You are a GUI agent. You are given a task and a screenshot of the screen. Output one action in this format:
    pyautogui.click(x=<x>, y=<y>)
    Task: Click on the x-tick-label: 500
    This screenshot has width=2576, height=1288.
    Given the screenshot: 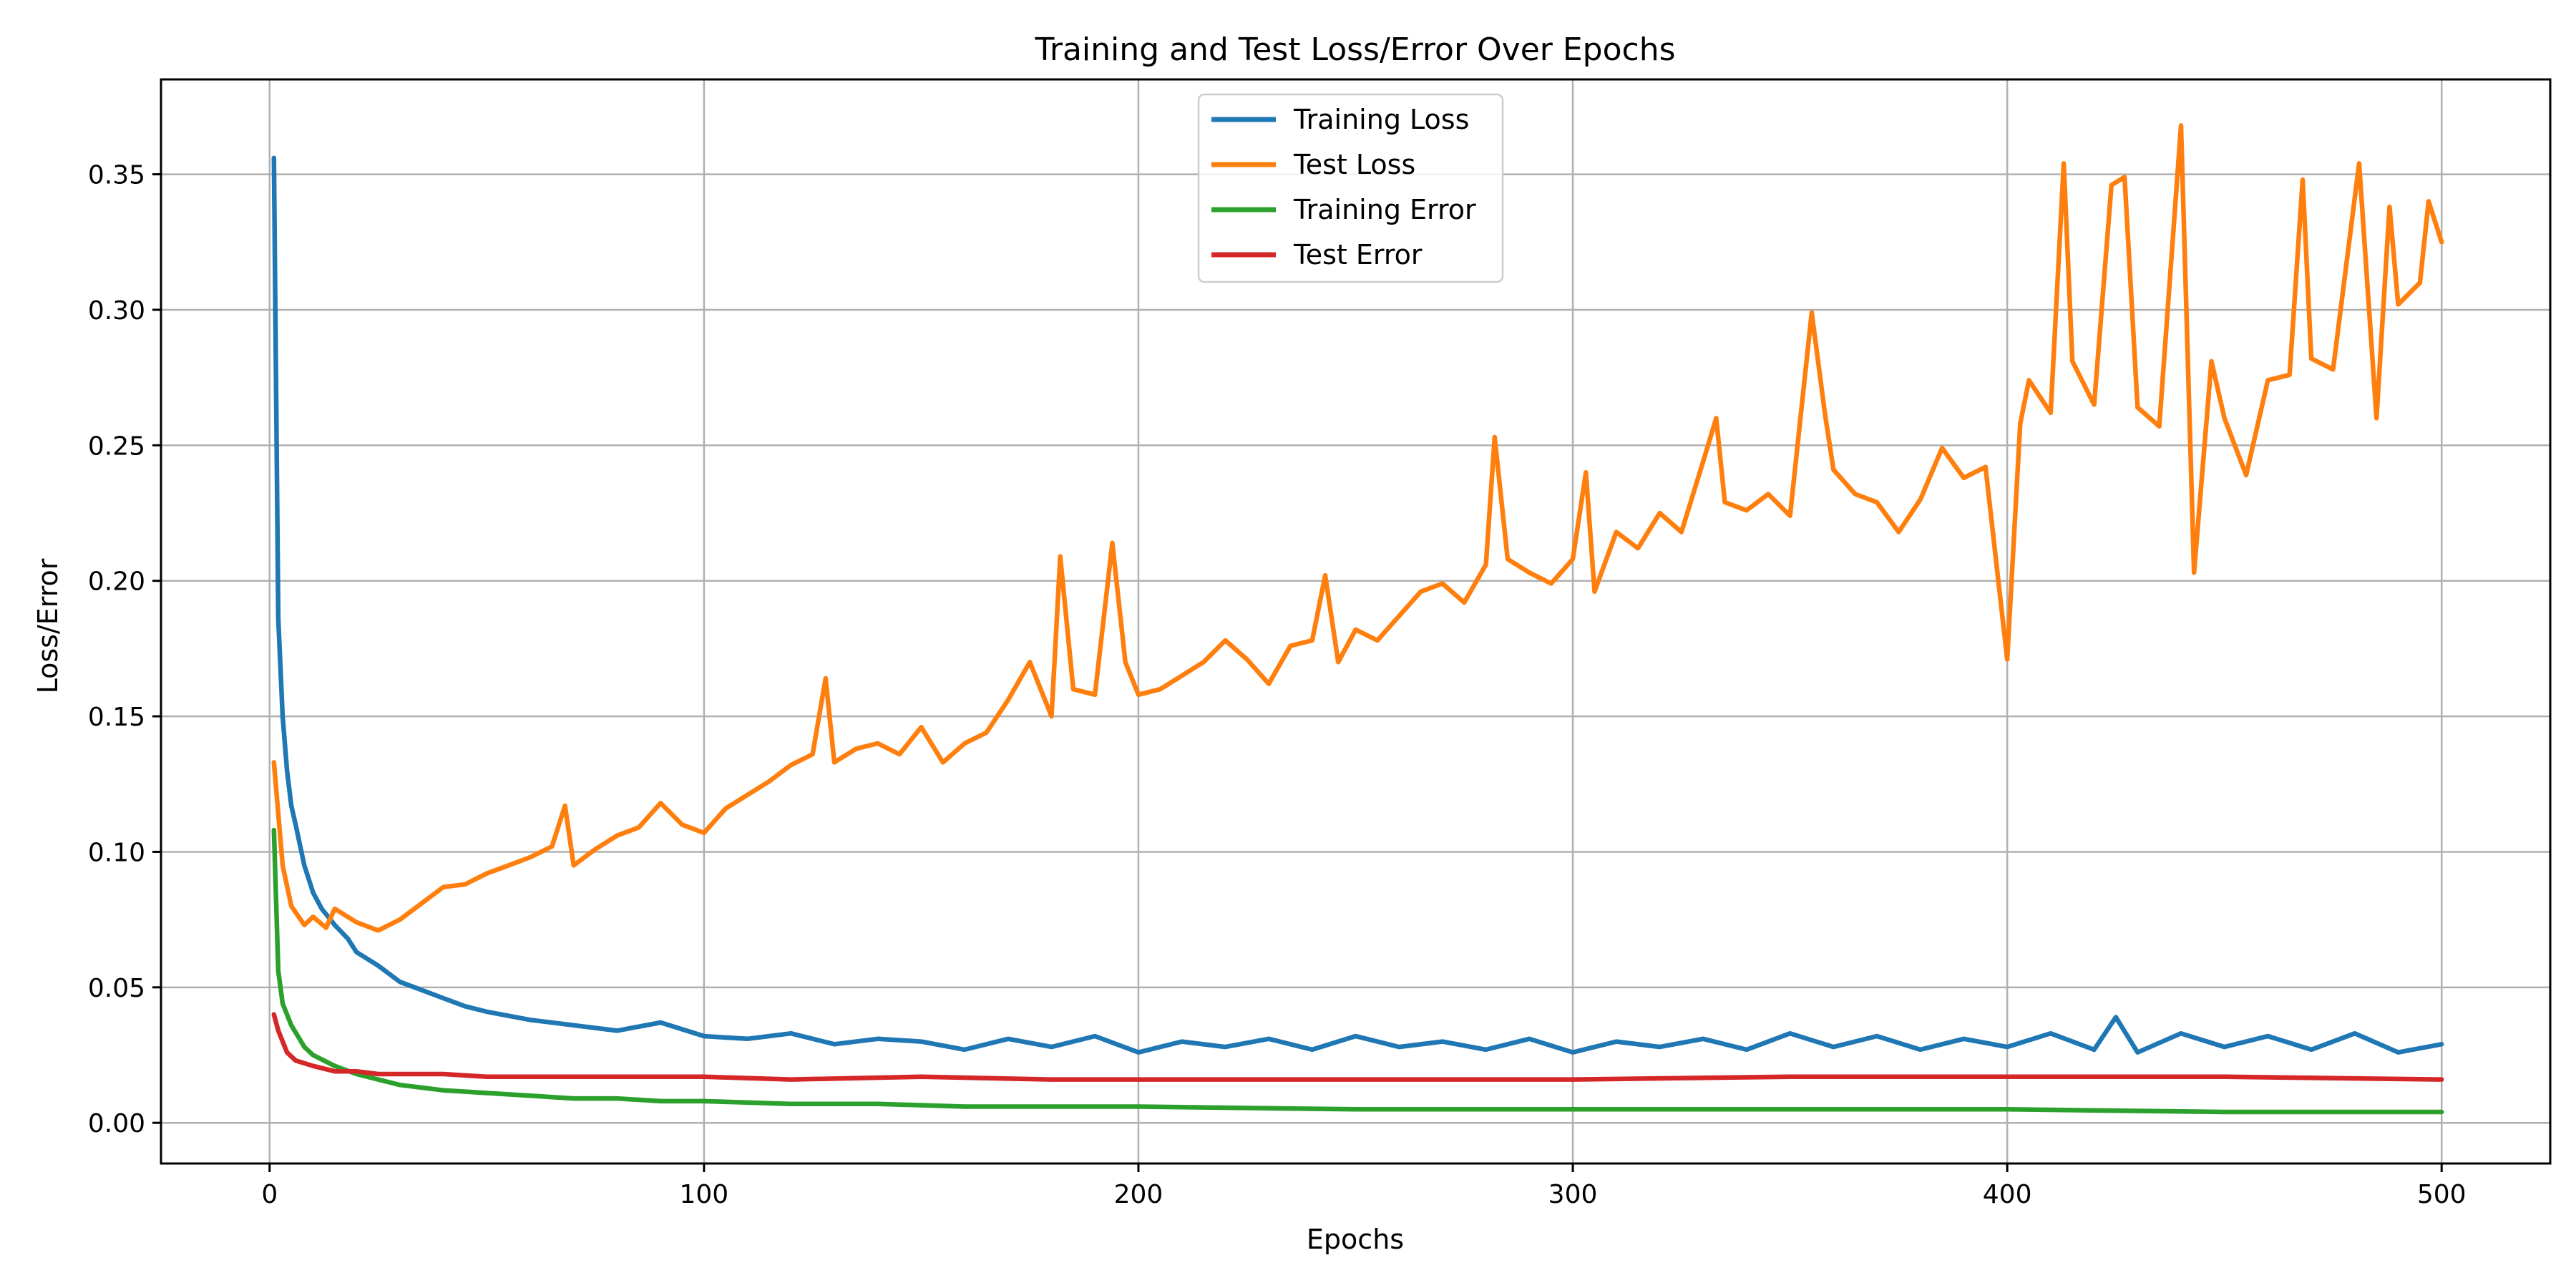 What is the action you would take?
    pyautogui.click(x=2442, y=1194)
    